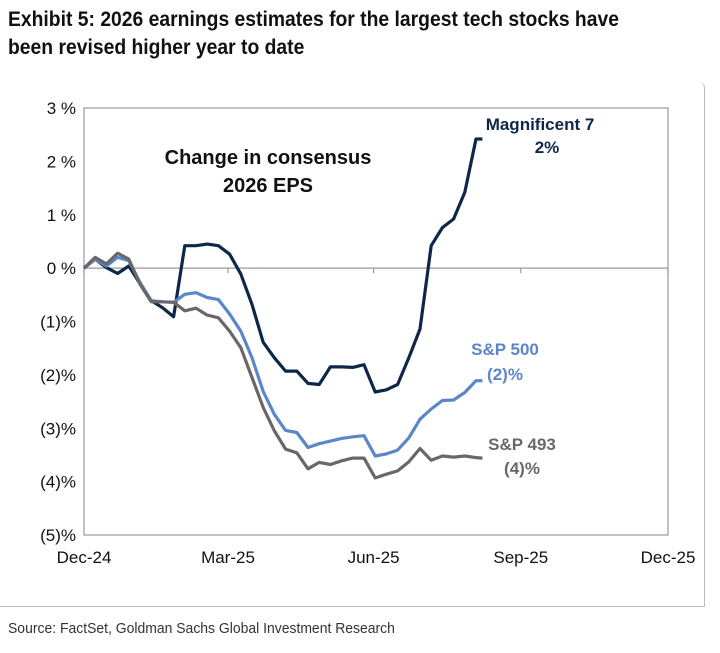  What do you see at coordinates (61, 108) in the screenshot?
I see `y-tick-label: 3 %` at bounding box center [61, 108].